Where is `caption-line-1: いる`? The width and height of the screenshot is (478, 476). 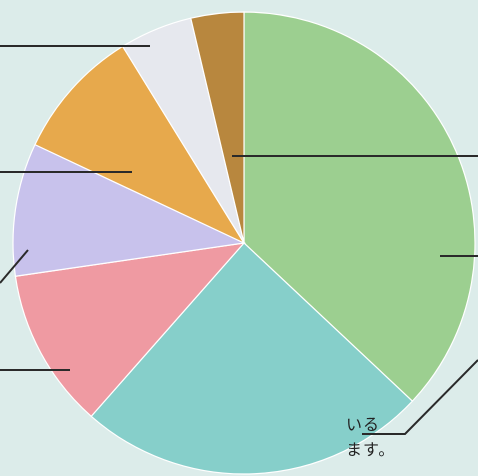 caption-line-1: いる is located at coordinates (363, 424).